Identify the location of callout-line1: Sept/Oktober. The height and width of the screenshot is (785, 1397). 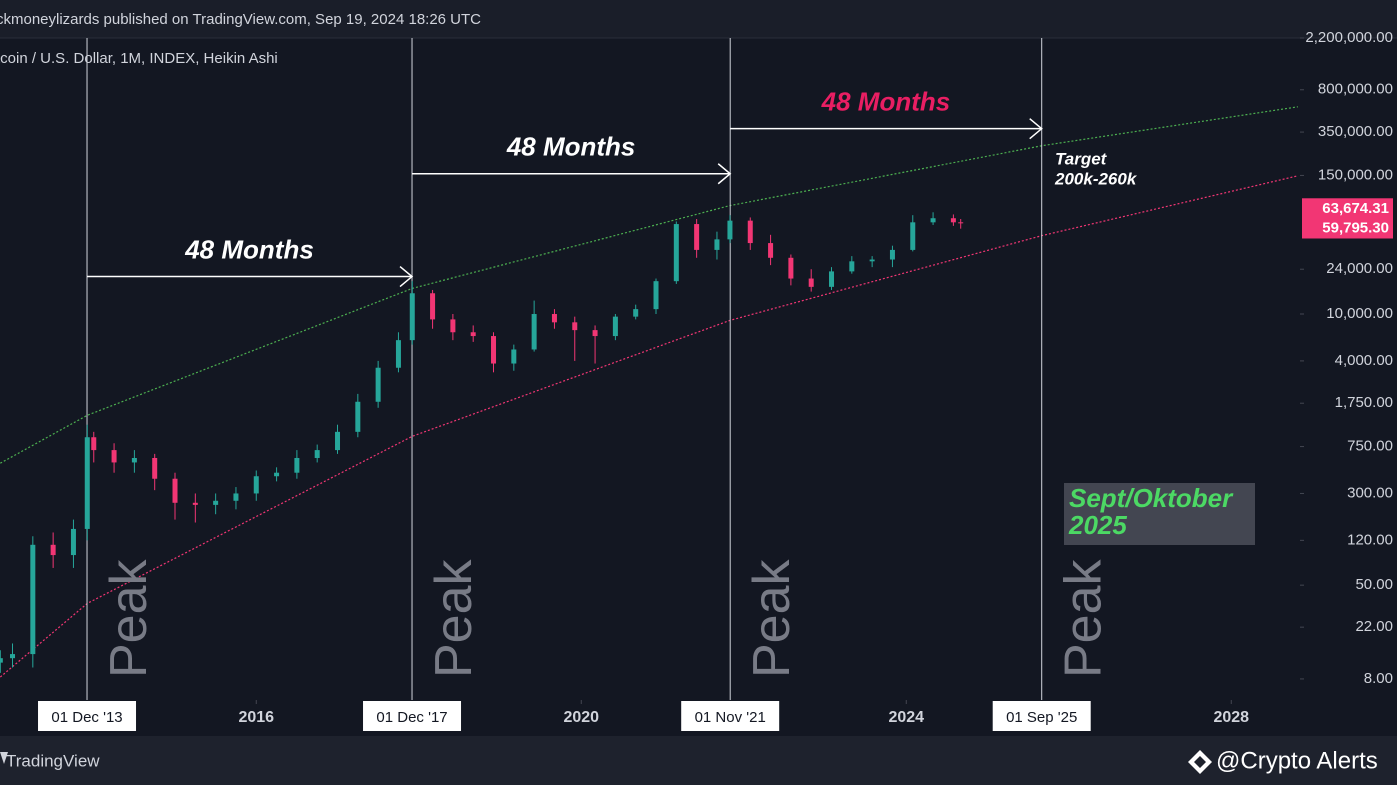
(1151, 498).